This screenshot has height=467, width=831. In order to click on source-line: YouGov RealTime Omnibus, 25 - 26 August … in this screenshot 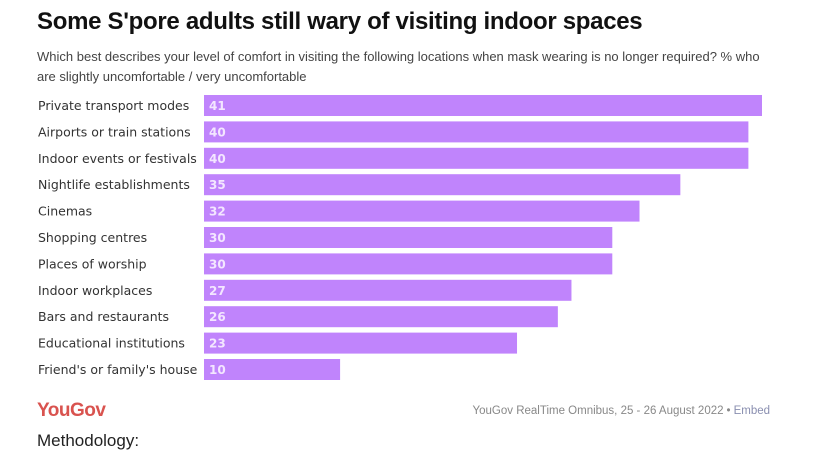, I will do `click(622, 411)`.